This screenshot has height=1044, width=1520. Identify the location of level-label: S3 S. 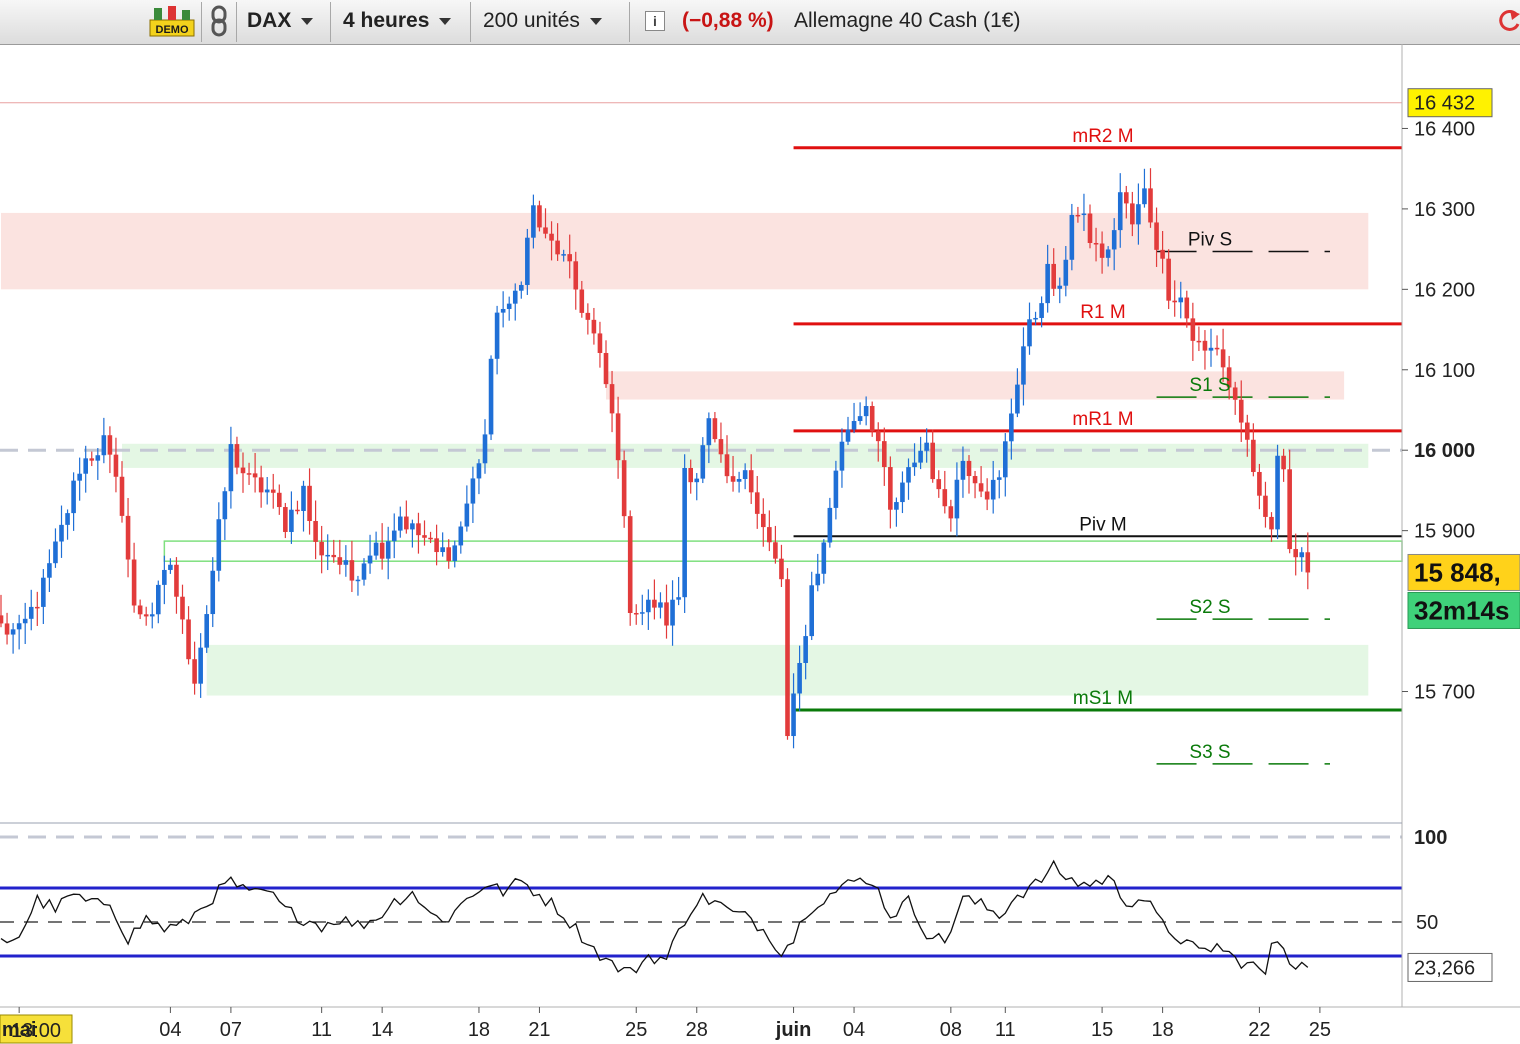
(1209, 752).